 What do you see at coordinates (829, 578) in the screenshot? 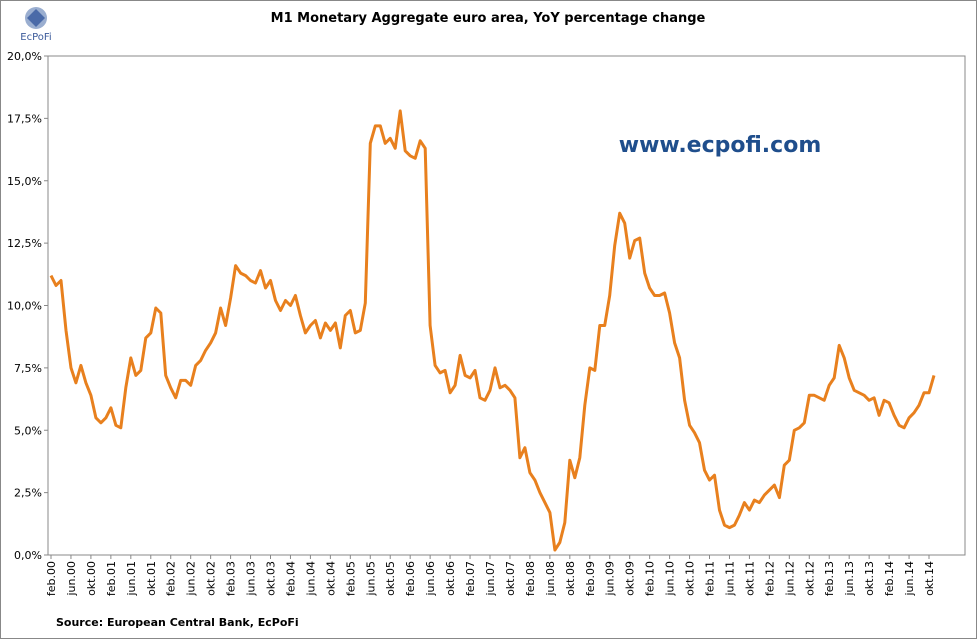
I see `x-tick-label: feb.13` at bounding box center [829, 578].